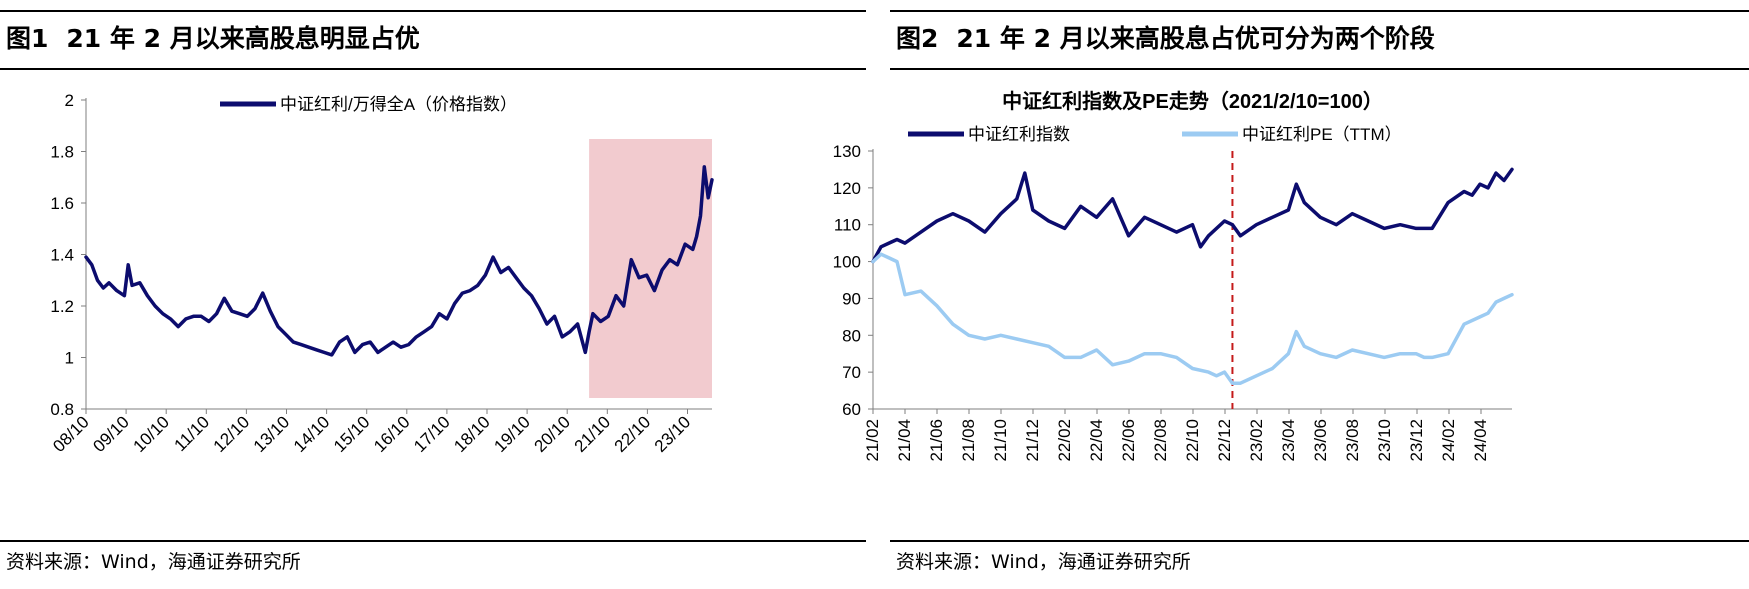  What do you see at coordinates (392, 434) in the screenshot?
I see `x-tick-label: 16/10` at bounding box center [392, 434].